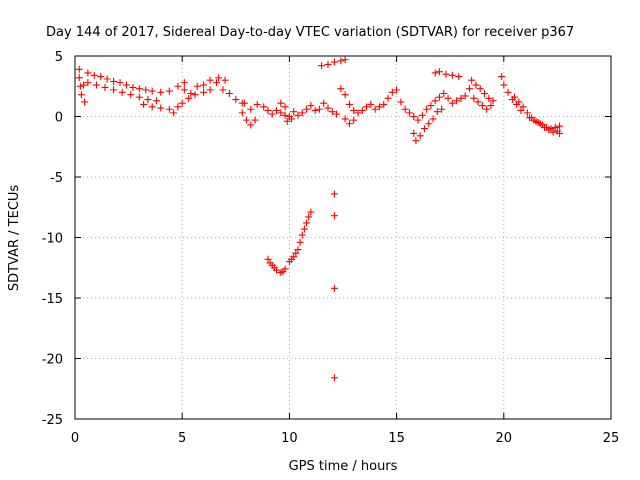  Describe the element at coordinates (504, 438) in the screenshot. I see `x-tick-label: 20` at that location.